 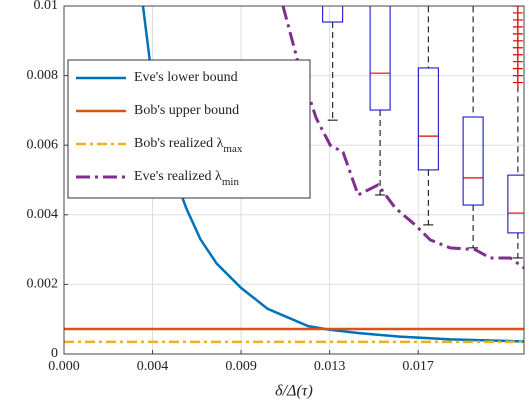 What do you see at coordinates (43, 75) in the screenshot?
I see `y-tick-label: 0.008` at bounding box center [43, 75].